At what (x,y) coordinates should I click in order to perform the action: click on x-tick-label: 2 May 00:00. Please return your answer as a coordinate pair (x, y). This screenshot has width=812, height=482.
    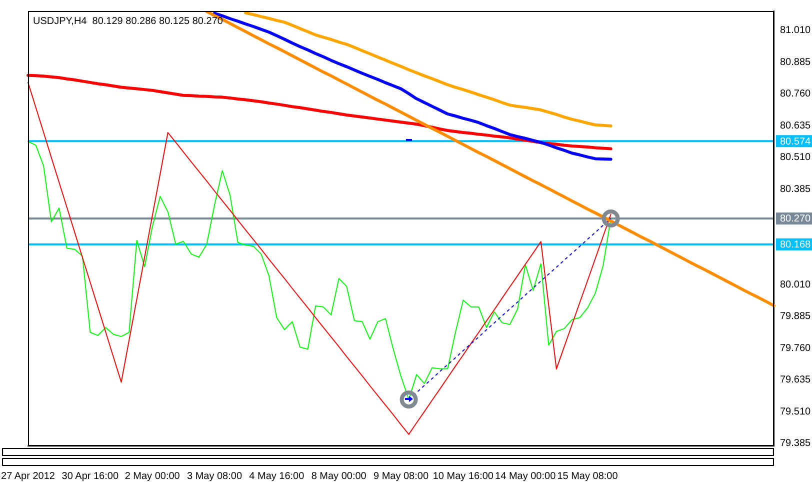
    Looking at the image, I should click on (152, 476).